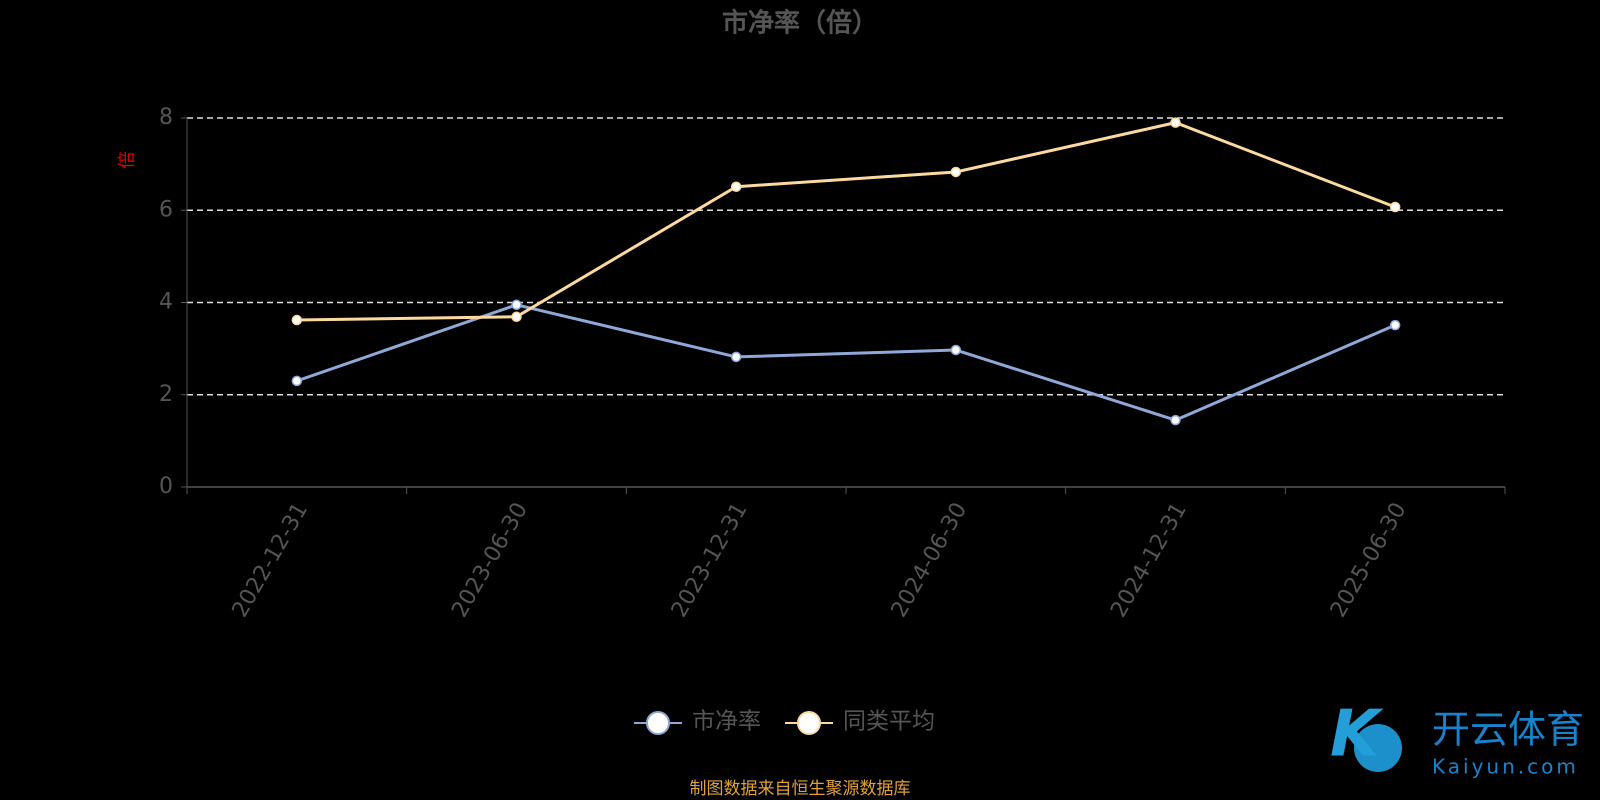 The image size is (1600, 800). I want to click on watermark-logo-letter: K, so click(1357, 735).